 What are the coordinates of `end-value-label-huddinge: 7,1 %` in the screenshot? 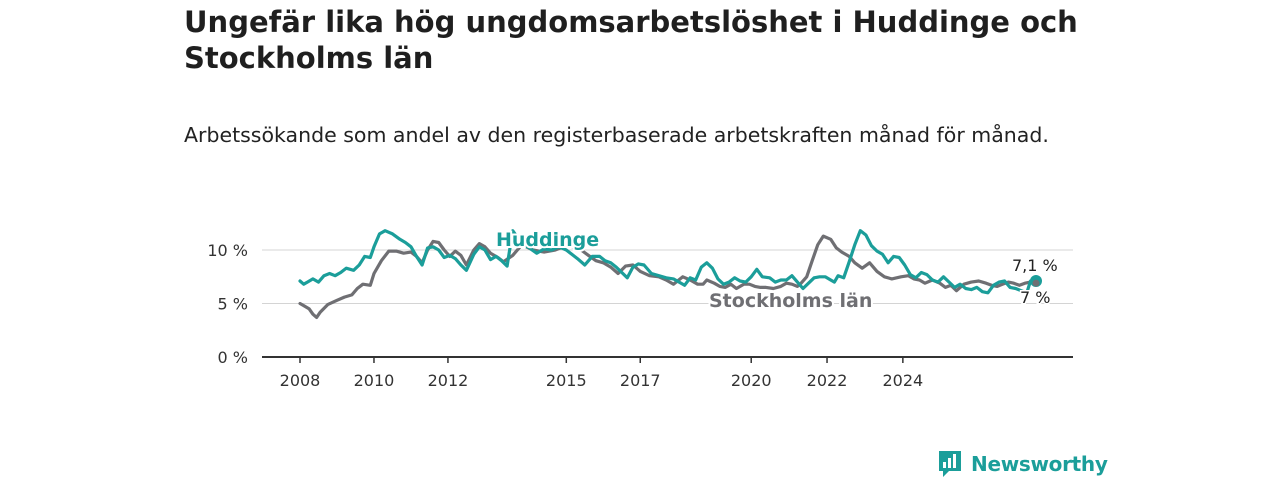 It's located at (1035, 265).